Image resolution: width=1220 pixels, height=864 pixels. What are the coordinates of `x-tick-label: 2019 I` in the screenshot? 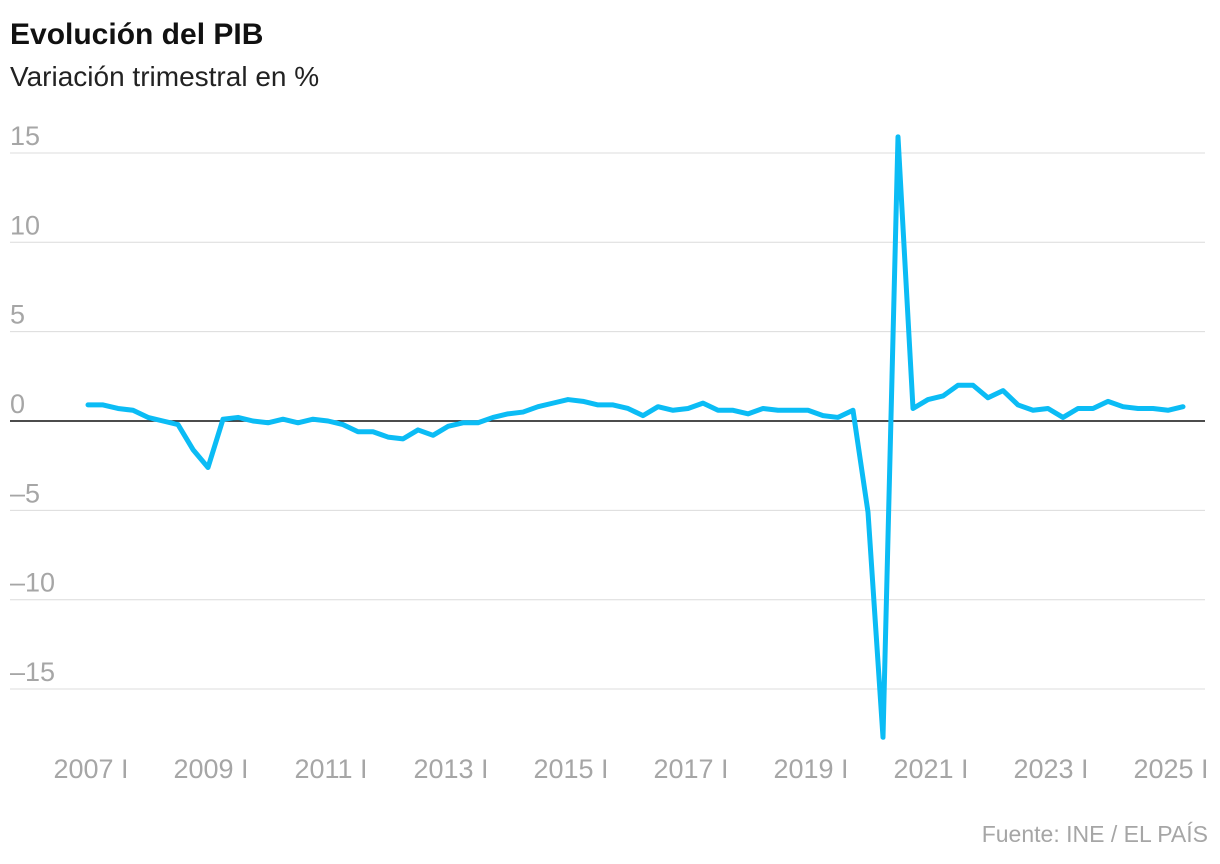 It's located at (810, 769).